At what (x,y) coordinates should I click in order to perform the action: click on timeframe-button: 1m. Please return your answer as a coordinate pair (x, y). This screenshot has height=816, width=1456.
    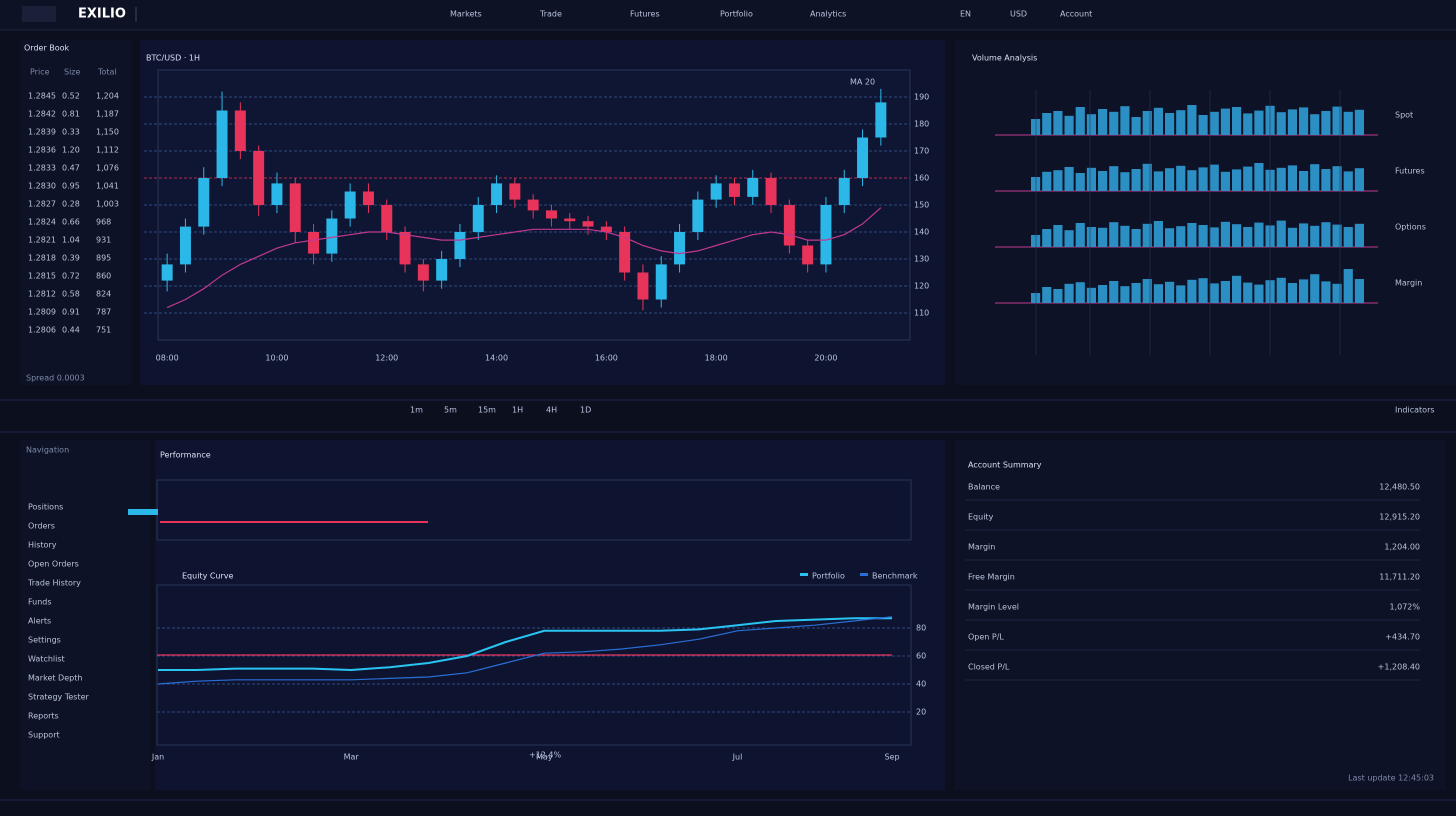
    Looking at the image, I should click on (416, 410).